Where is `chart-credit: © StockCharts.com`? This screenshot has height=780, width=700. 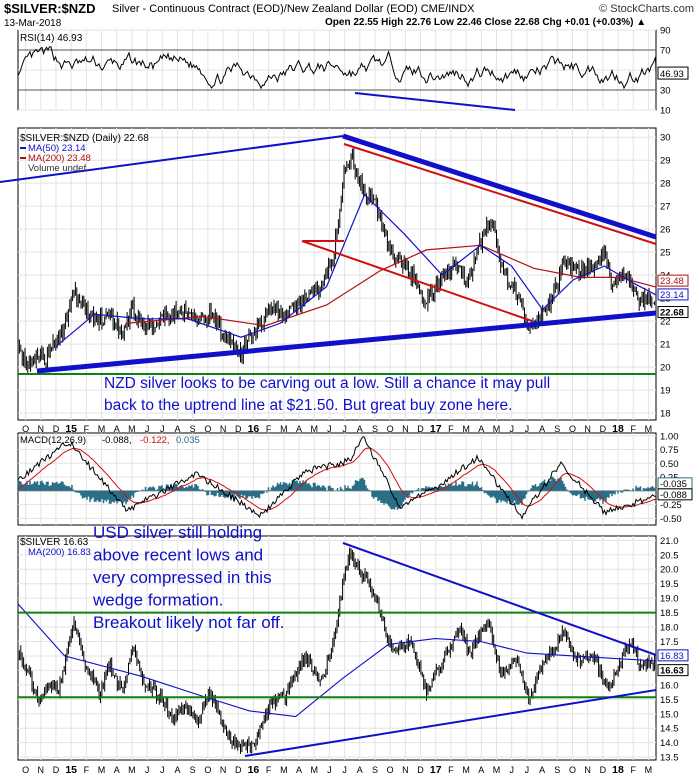 chart-credit: © StockCharts.com is located at coordinates (646, 9).